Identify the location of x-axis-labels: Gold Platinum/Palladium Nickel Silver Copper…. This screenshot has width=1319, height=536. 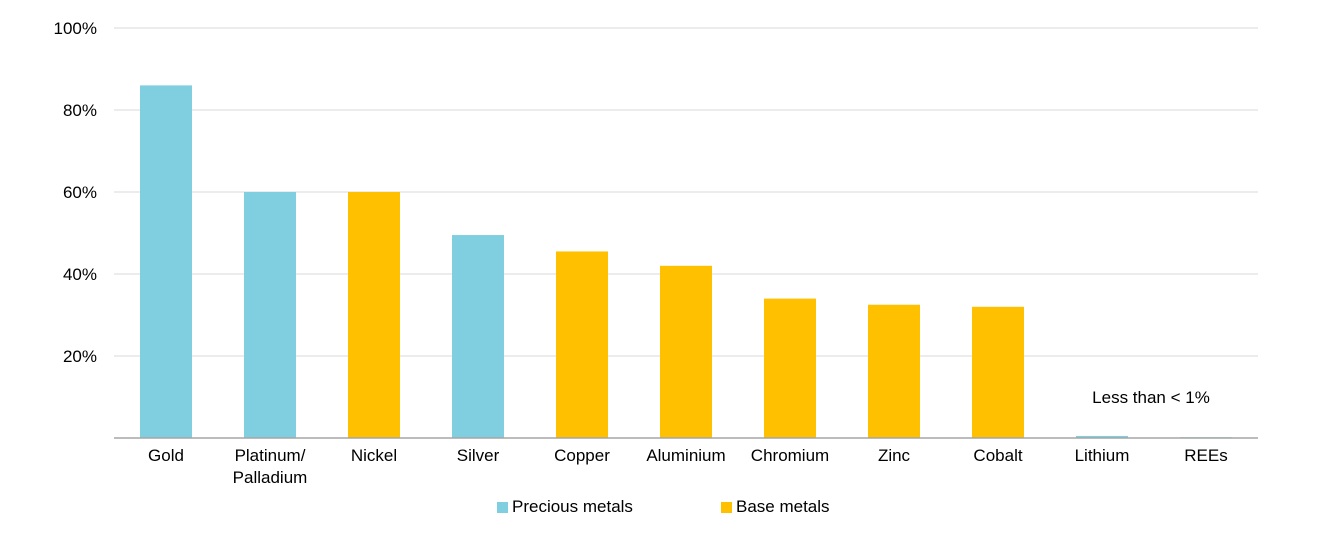
(688, 466).